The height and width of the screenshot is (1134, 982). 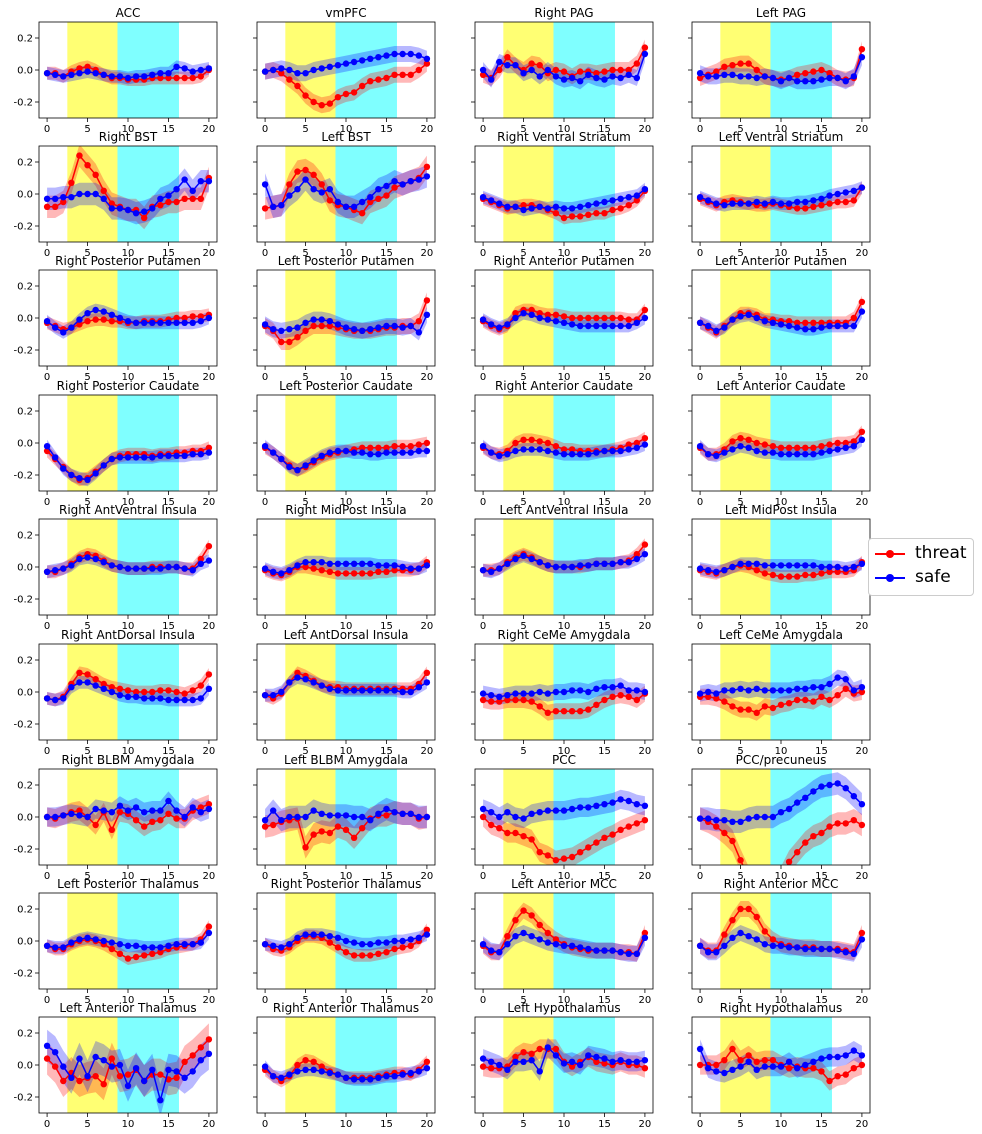 I want to click on panel-title: ACC, so click(x=128, y=13).